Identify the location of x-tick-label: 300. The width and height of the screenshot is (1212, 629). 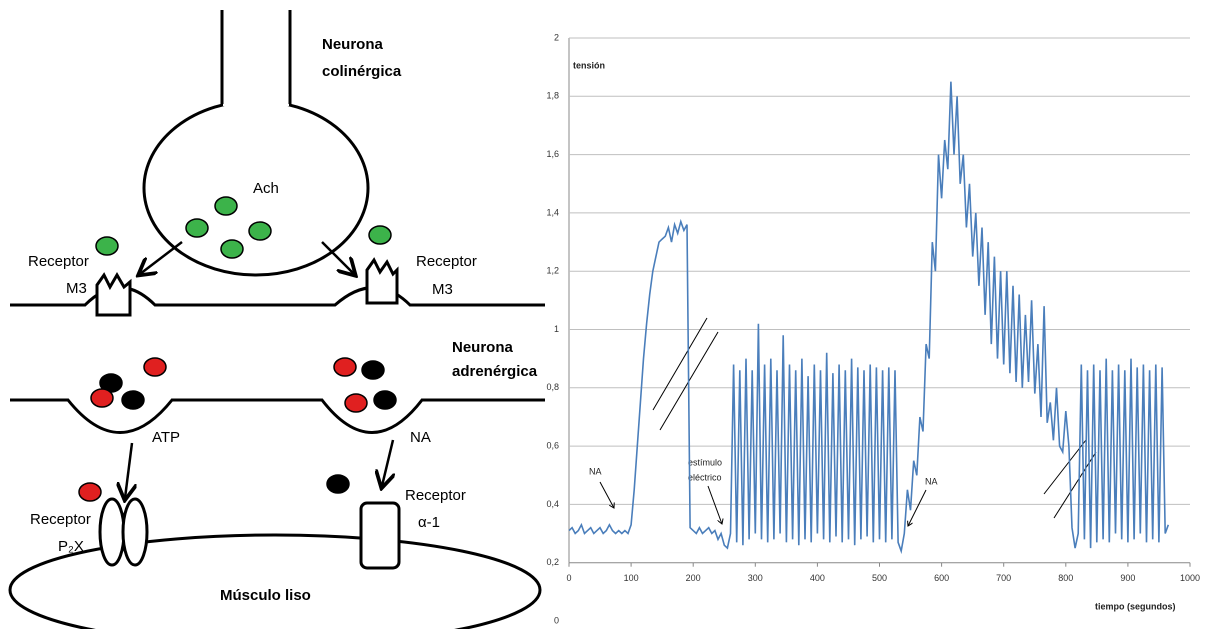
(755, 578).